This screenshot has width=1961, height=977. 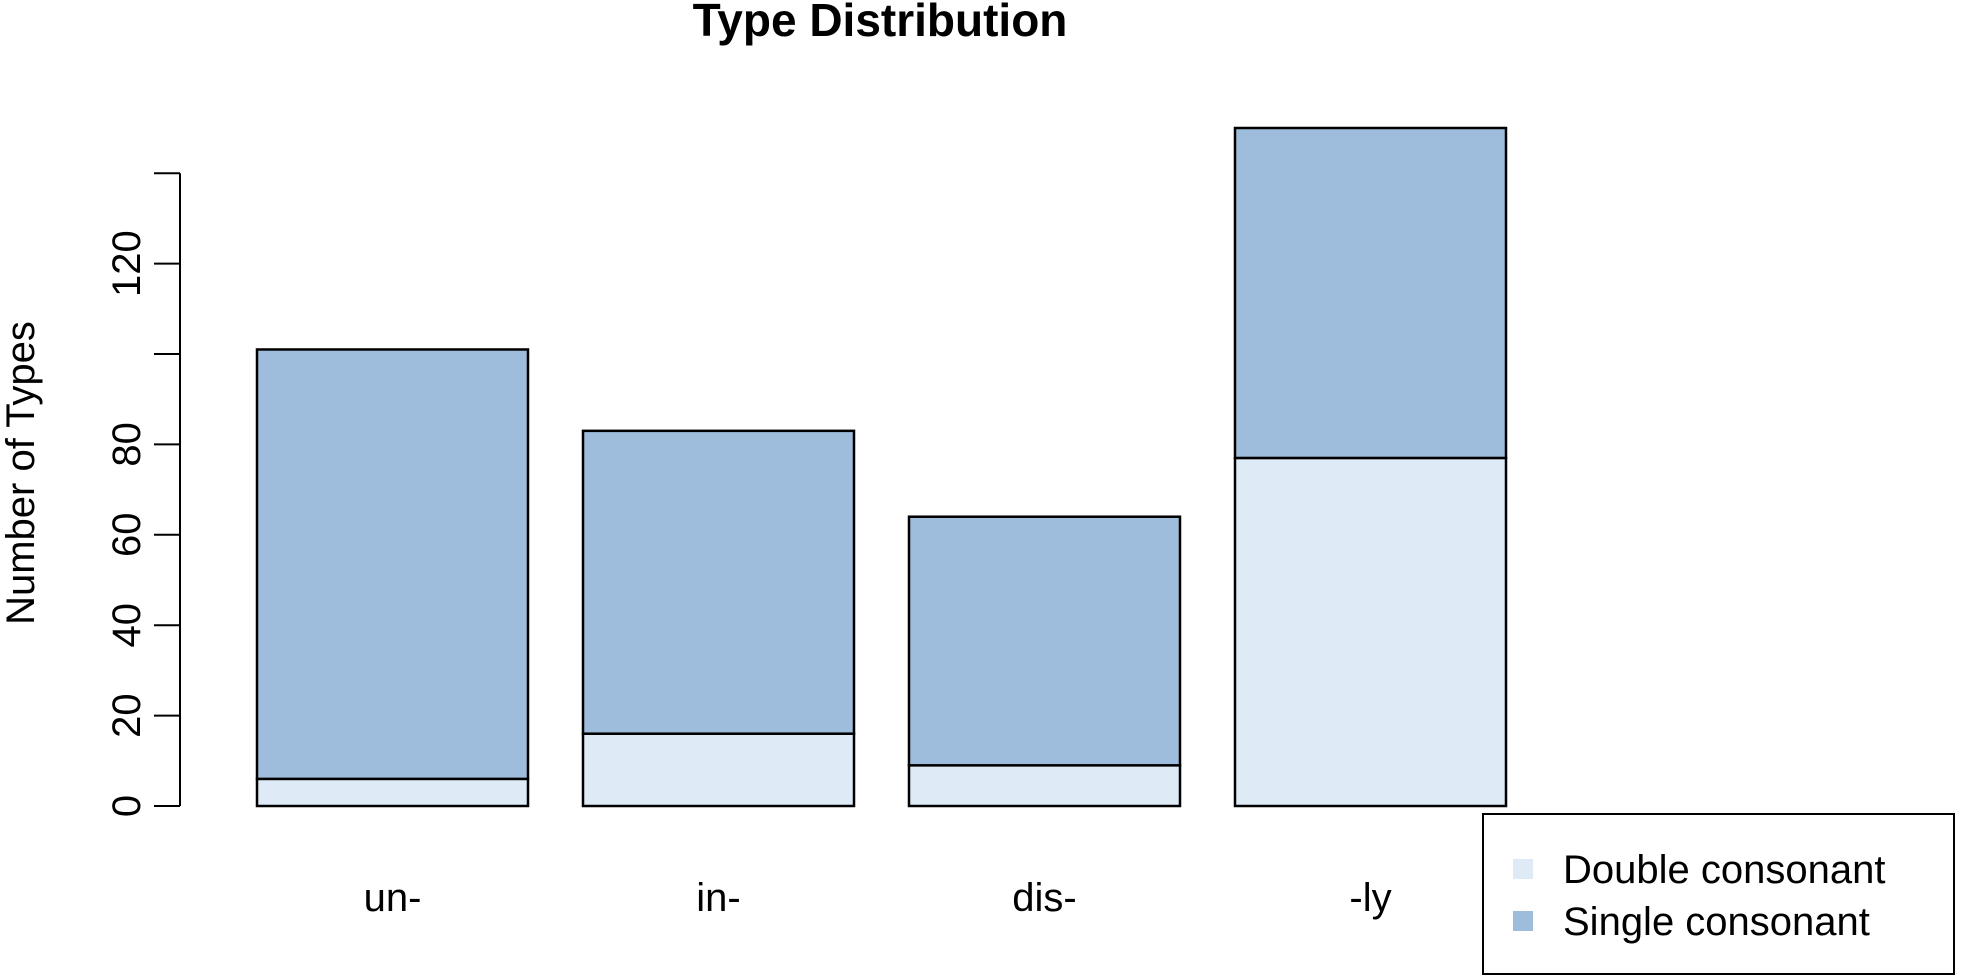 What do you see at coordinates (1724, 870) in the screenshot?
I see `legend-label: Double consonant` at bounding box center [1724, 870].